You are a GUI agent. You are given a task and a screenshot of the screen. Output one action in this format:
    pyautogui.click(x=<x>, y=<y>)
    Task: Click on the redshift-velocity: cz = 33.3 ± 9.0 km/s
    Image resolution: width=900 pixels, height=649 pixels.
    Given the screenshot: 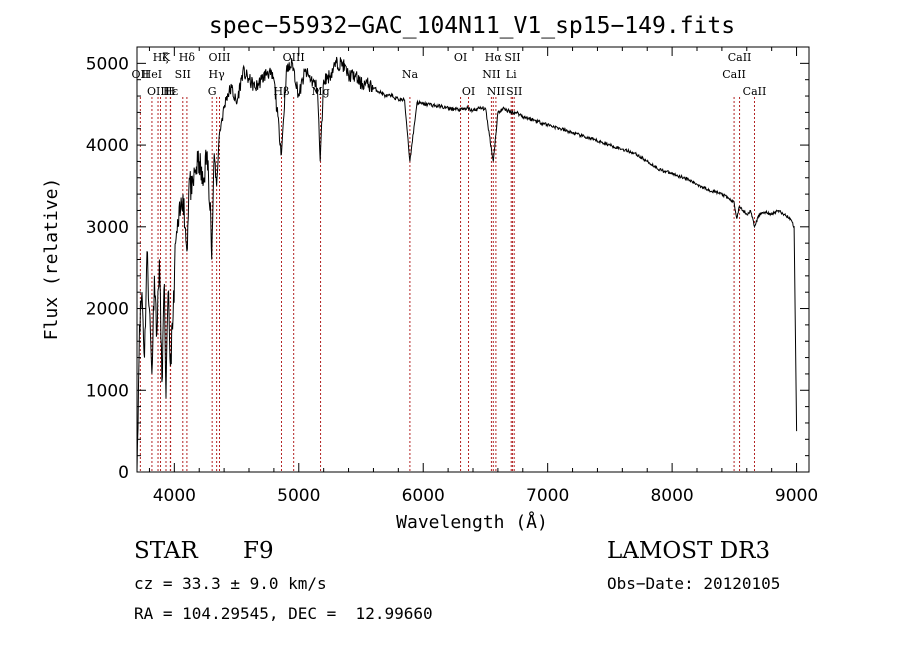 What is the action you would take?
    pyautogui.click(x=230, y=583)
    